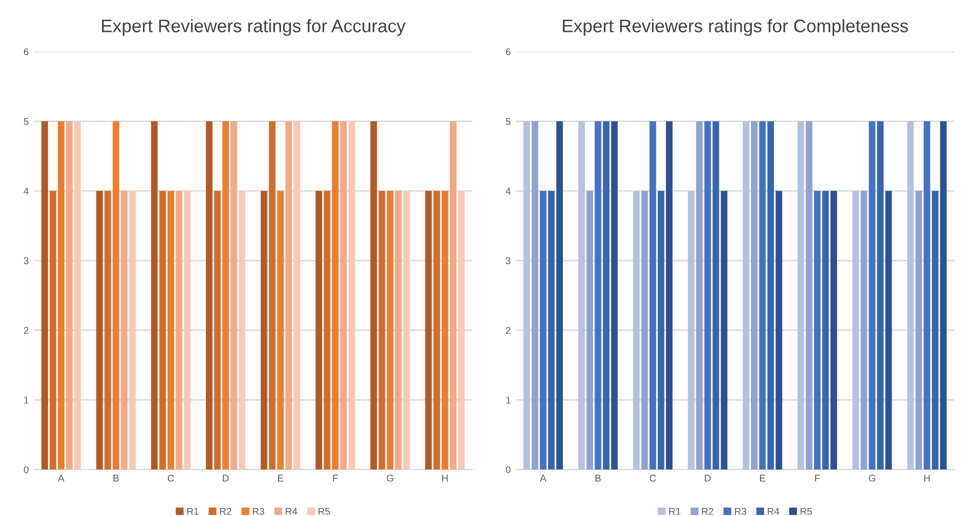 Image resolution: width=964 pixels, height=516 pixels. Describe the element at coordinates (735, 27) in the screenshot. I see `chart-title: Expert Reviewers ratings for Completeness` at that location.